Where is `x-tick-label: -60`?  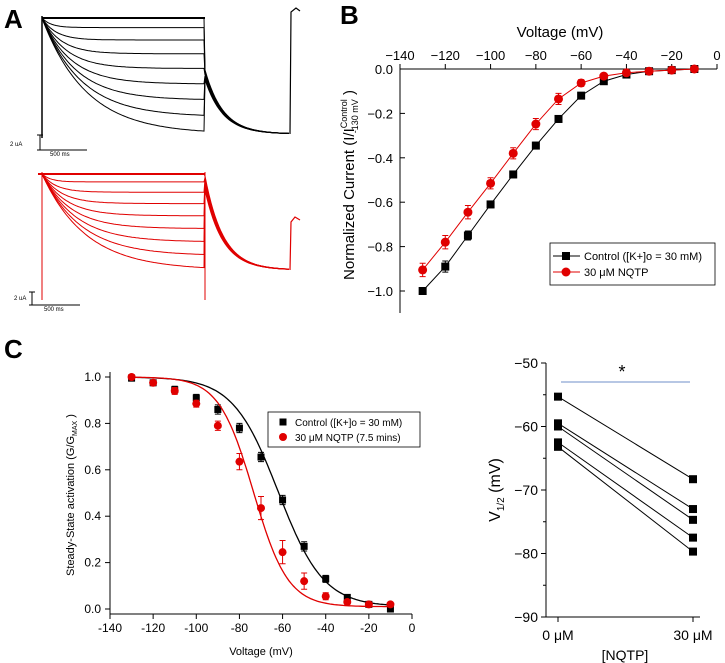 x-tick-label: -60 is located at coordinates (283, 628).